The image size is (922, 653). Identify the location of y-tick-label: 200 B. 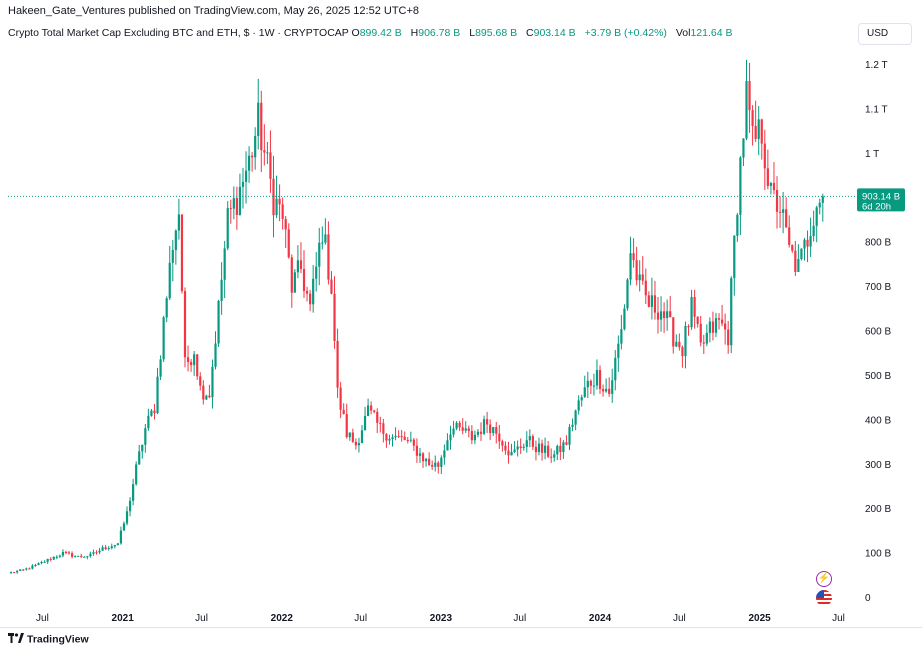
(878, 509).